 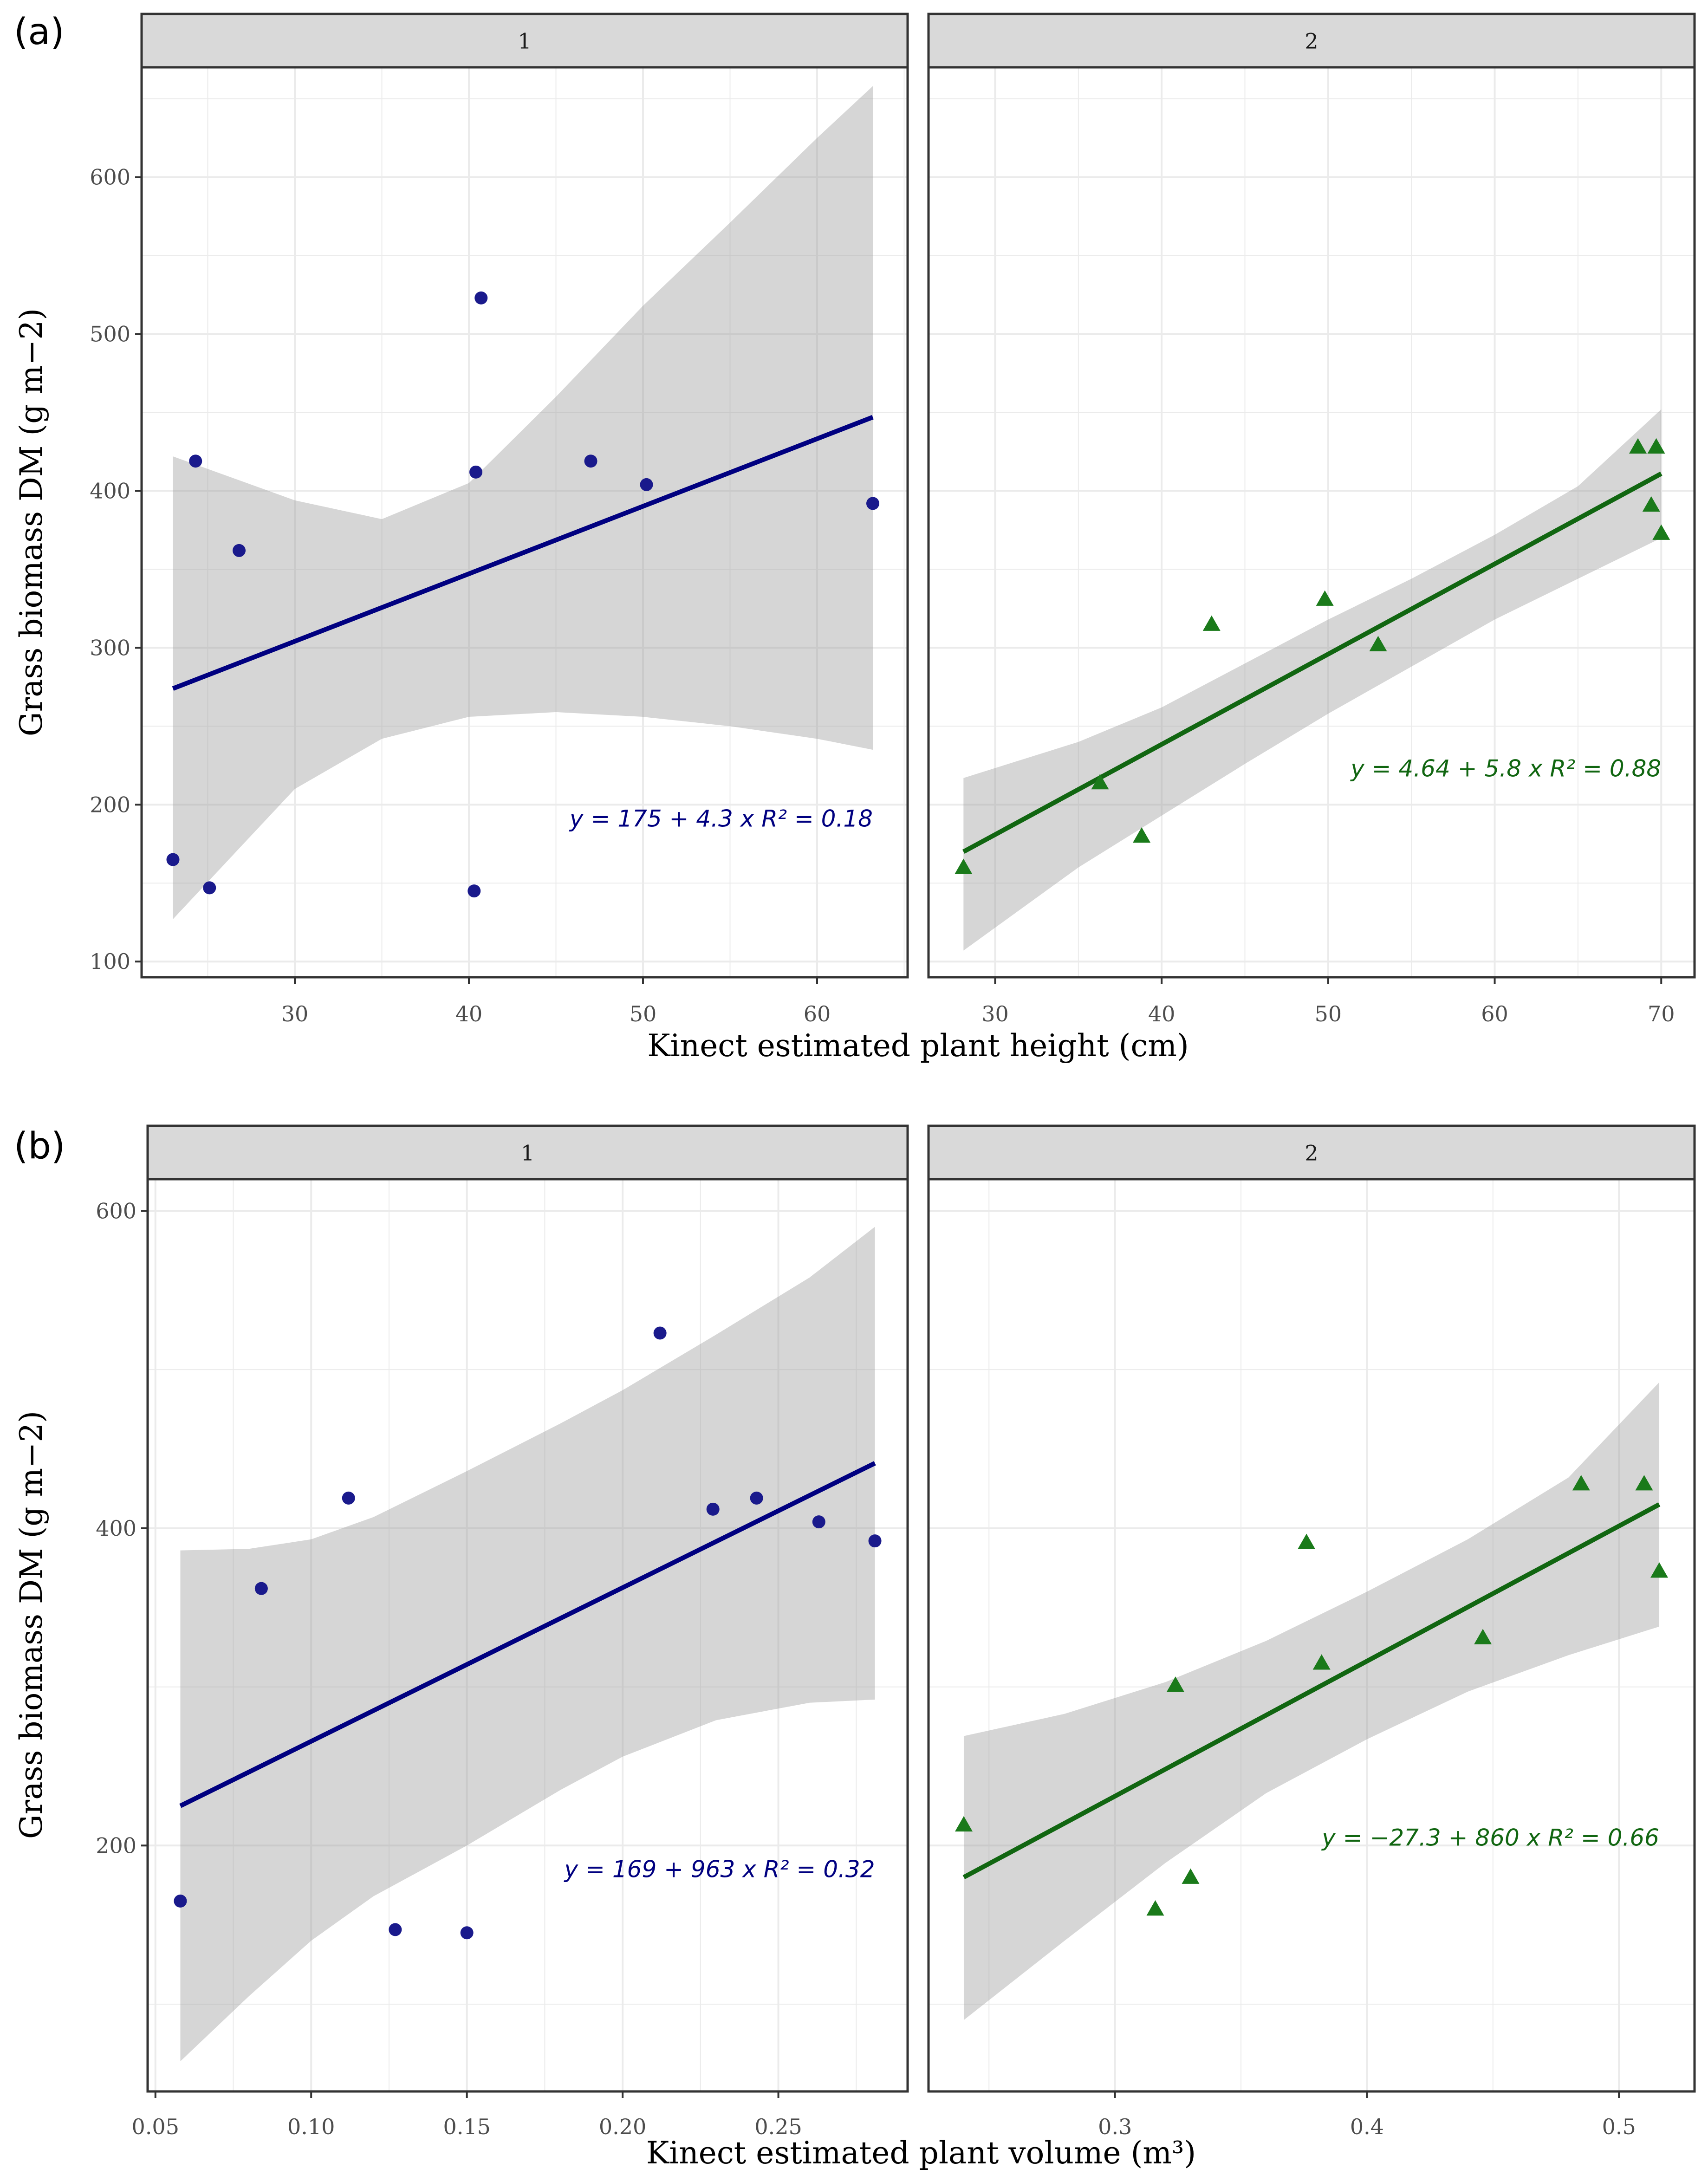 What do you see at coordinates (721, 818) in the screenshot?
I see `equation-label: y = 175 + 4.3 x R² = 0.18` at bounding box center [721, 818].